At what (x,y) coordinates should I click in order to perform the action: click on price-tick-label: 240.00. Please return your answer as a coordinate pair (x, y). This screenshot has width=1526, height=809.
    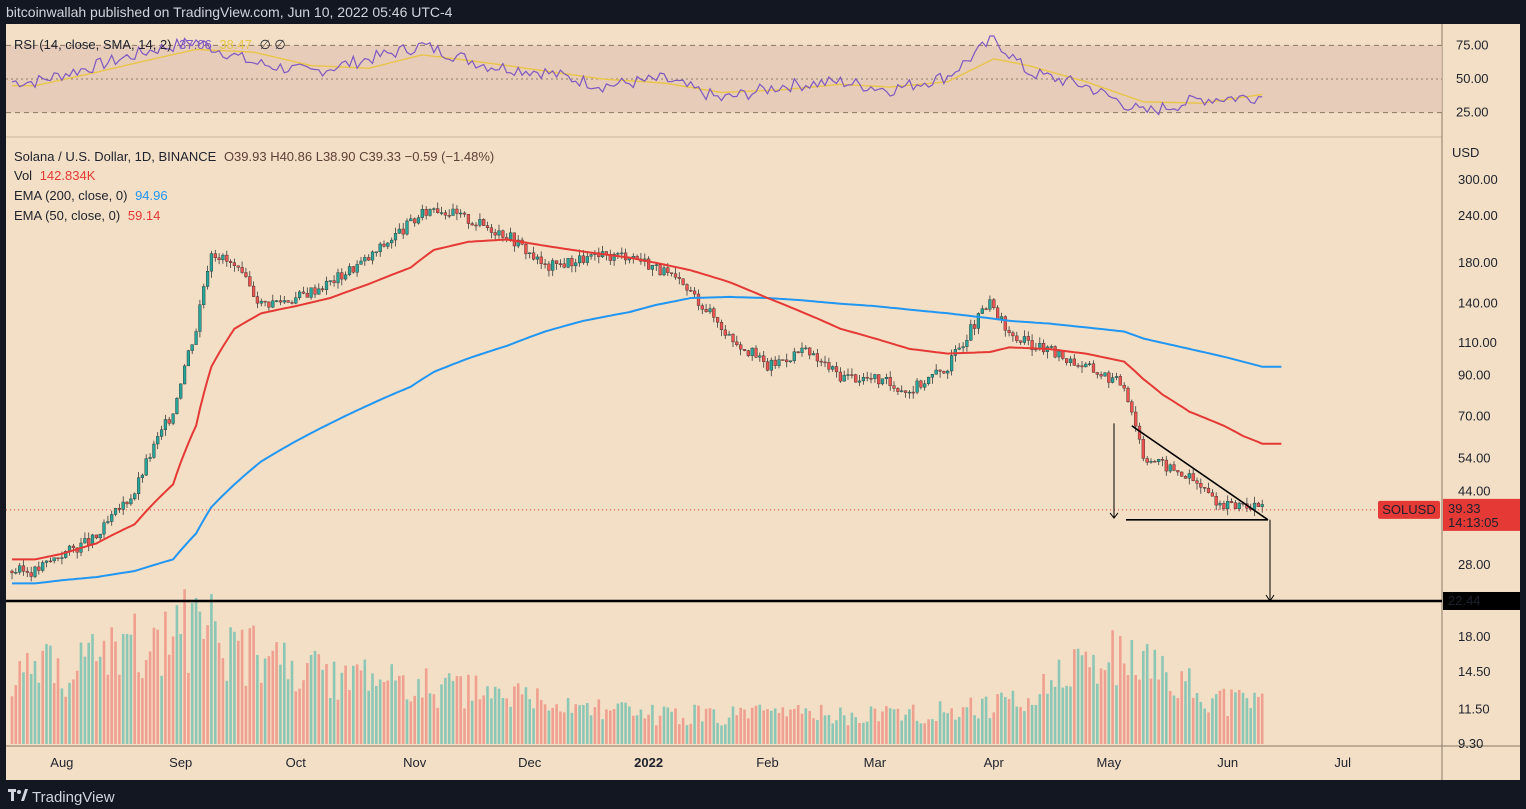
    Looking at the image, I should click on (1478, 215).